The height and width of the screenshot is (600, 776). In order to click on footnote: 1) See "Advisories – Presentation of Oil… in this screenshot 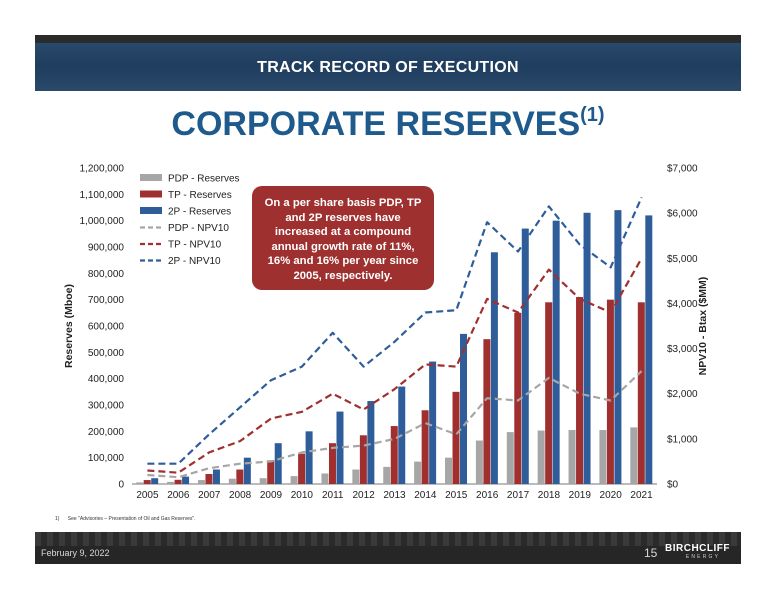, I will do `click(125, 519)`.